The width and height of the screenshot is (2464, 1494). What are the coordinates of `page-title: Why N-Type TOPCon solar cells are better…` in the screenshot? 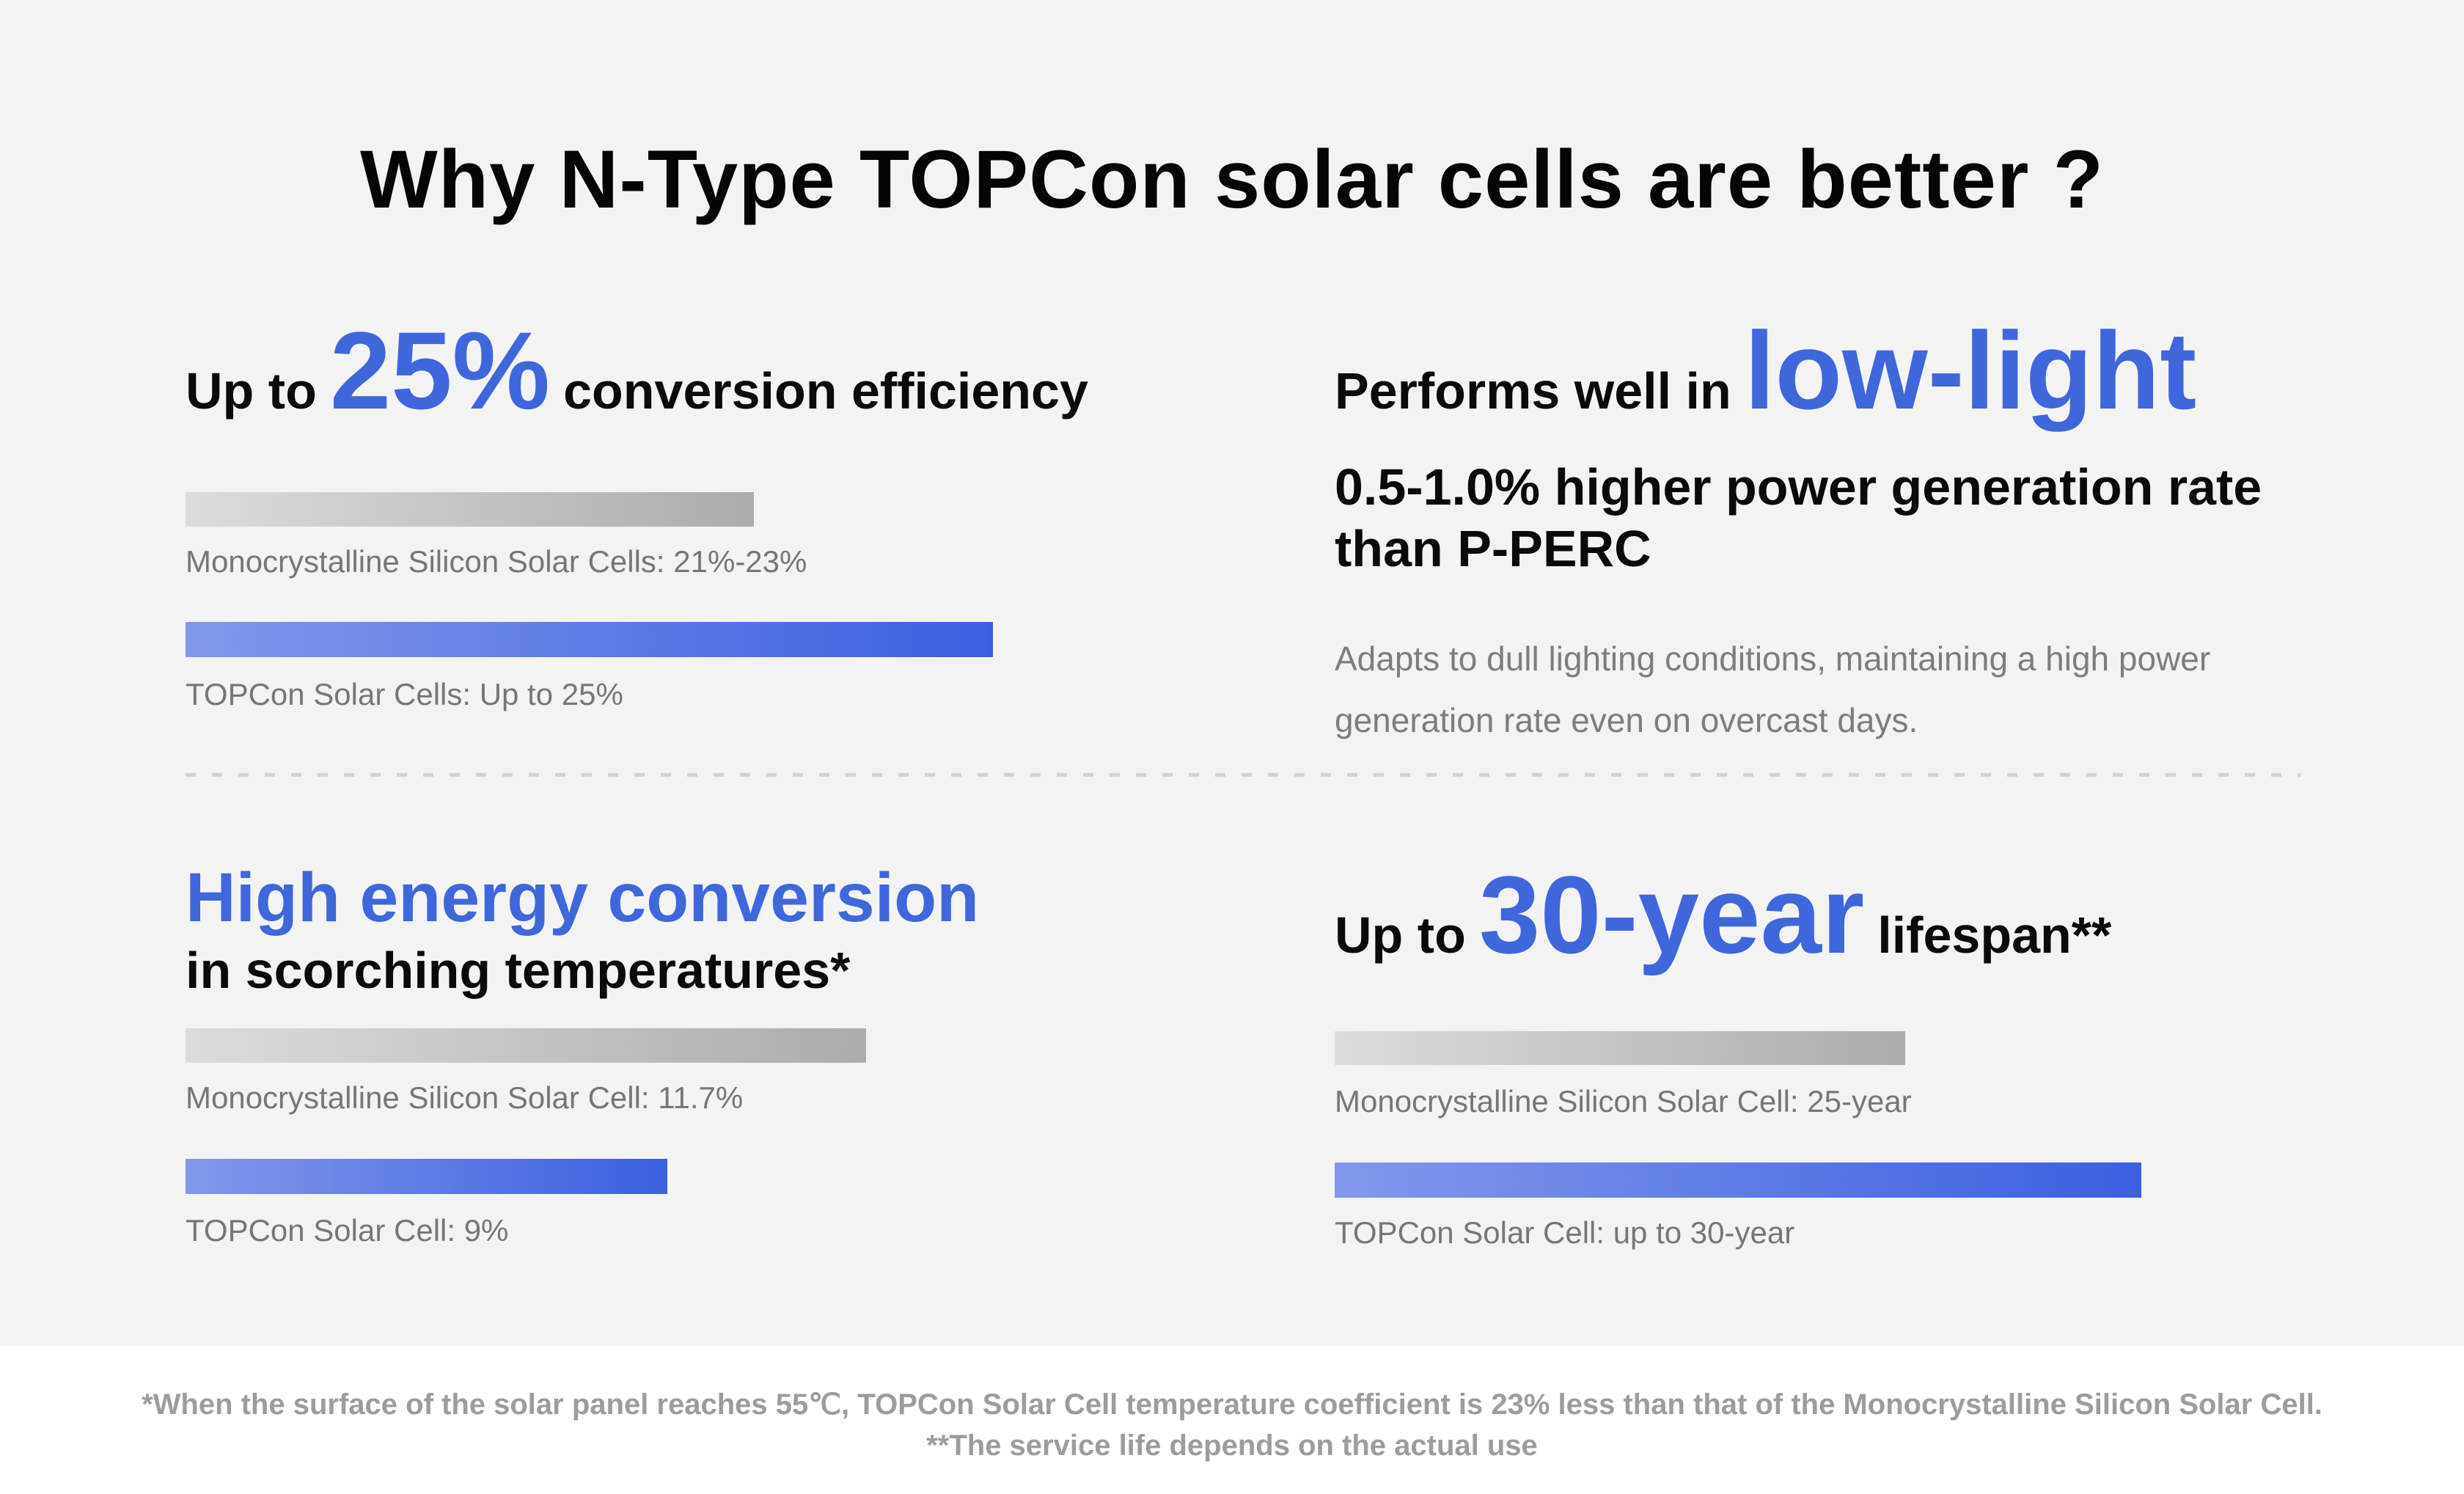 It's located at (1232, 179).